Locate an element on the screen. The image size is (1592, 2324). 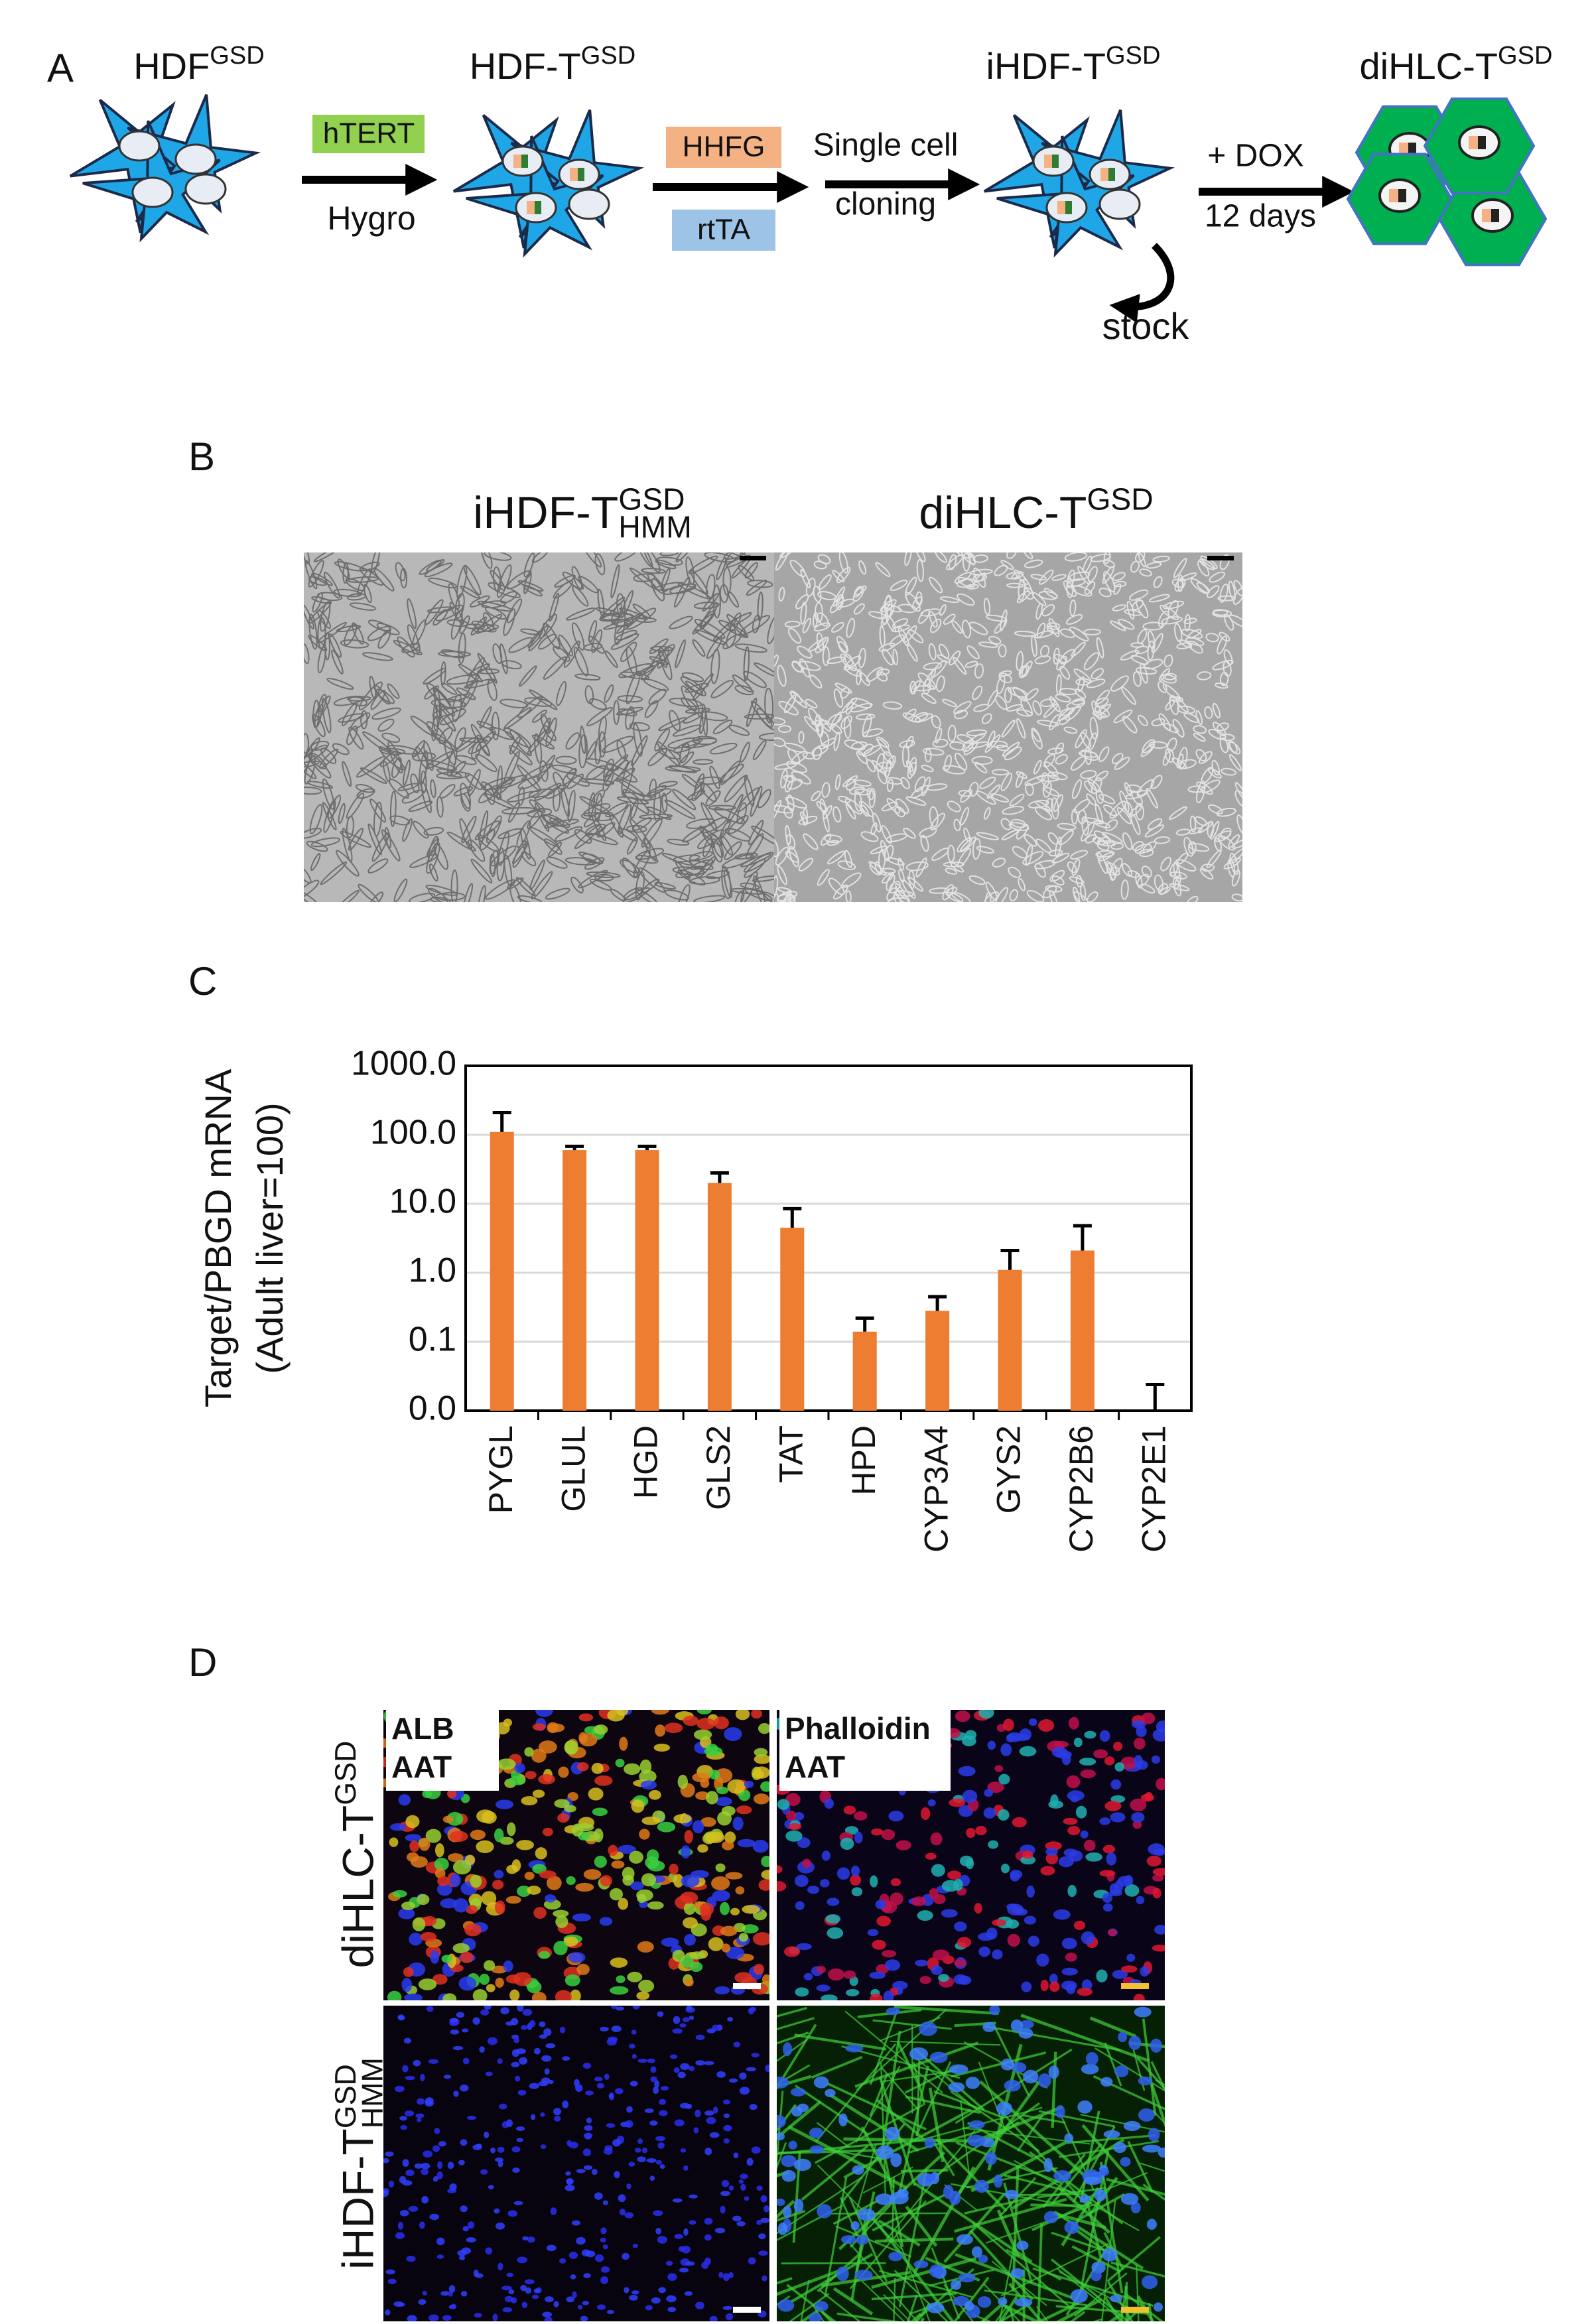
y-tick-label: 1000.0 is located at coordinates (403, 1064).